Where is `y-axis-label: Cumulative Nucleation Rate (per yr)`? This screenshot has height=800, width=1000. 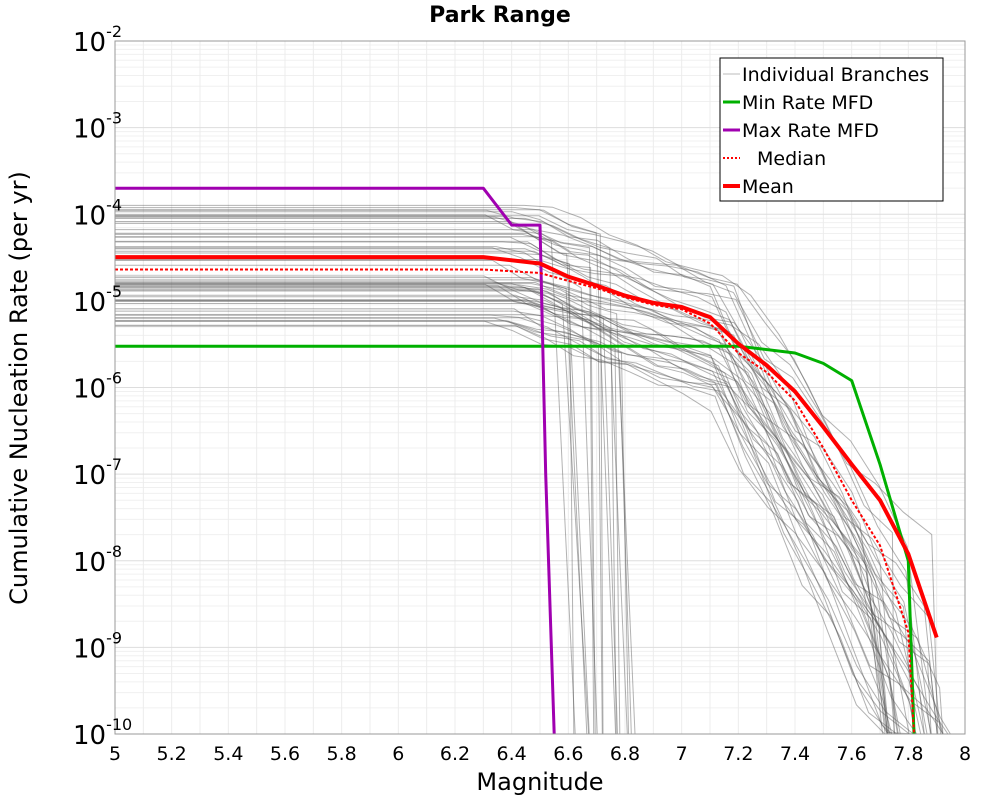
y-axis-label: Cumulative Nucleation Rate (per yr) is located at coordinates (19, 388).